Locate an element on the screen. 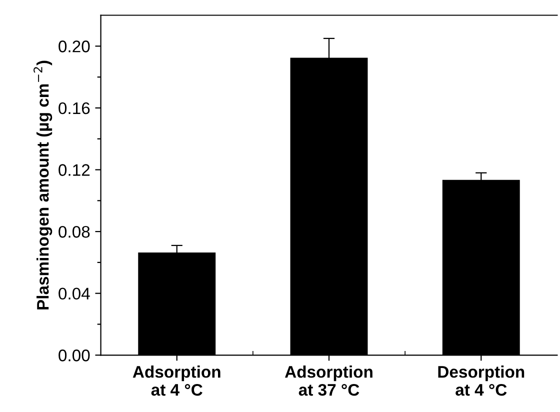  y-tick-label: 0.04 is located at coordinates (74, 294).